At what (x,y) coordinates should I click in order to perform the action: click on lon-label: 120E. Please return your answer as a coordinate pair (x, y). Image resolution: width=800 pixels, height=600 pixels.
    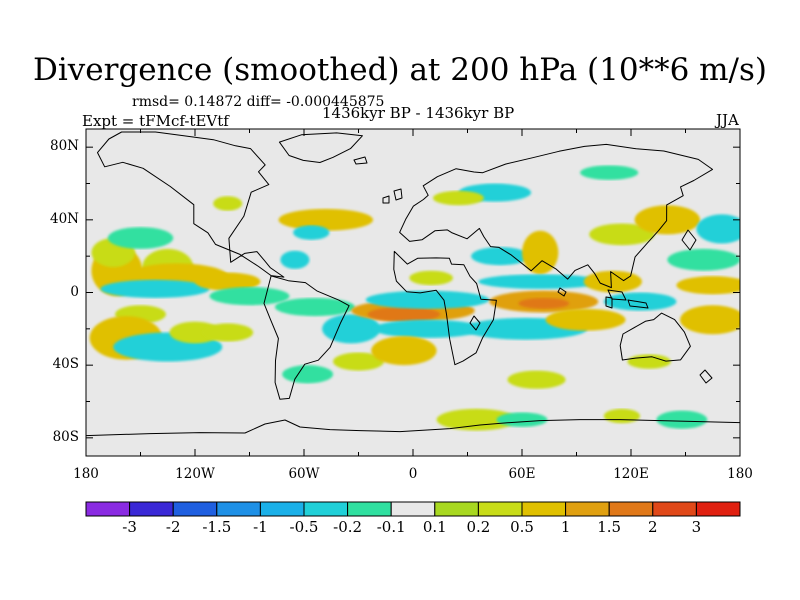
    Looking at the image, I should click on (631, 474).